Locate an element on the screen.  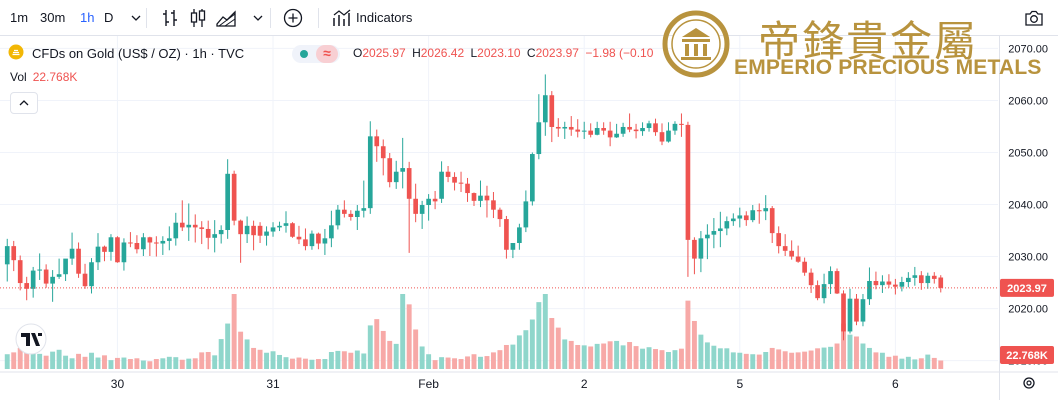
gold-symbol-icon is located at coordinates (16, 52).